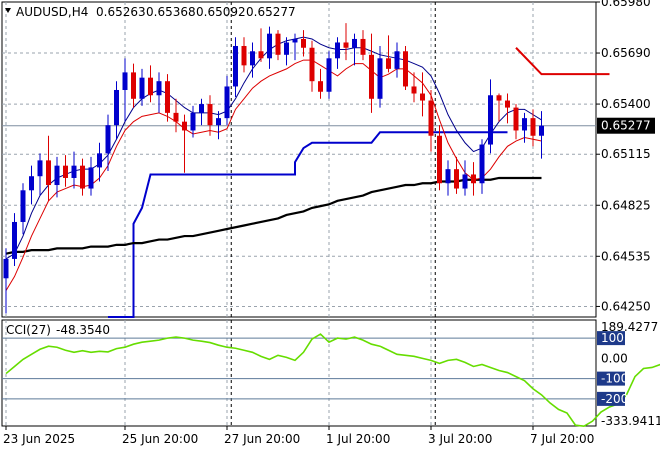  I want to click on cci-tick-label: 100, so click(612, 338).